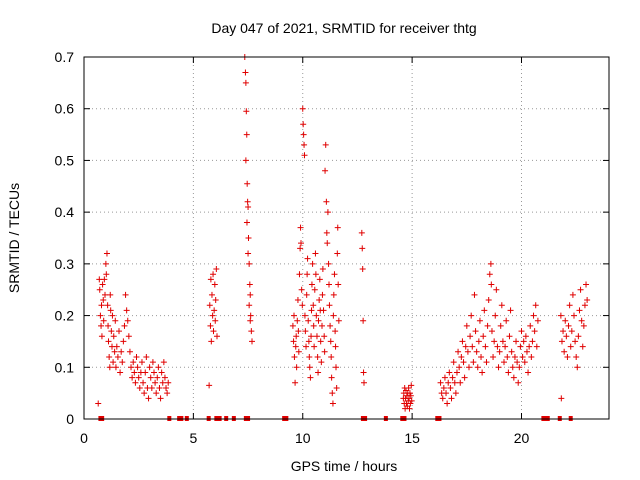  I want to click on x-tick-label: 15, so click(412, 438).